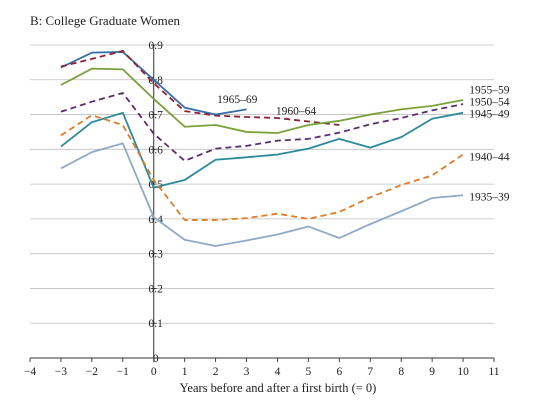  What do you see at coordinates (123, 372) in the screenshot?
I see `x-tick-label: −1` at bounding box center [123, 372].